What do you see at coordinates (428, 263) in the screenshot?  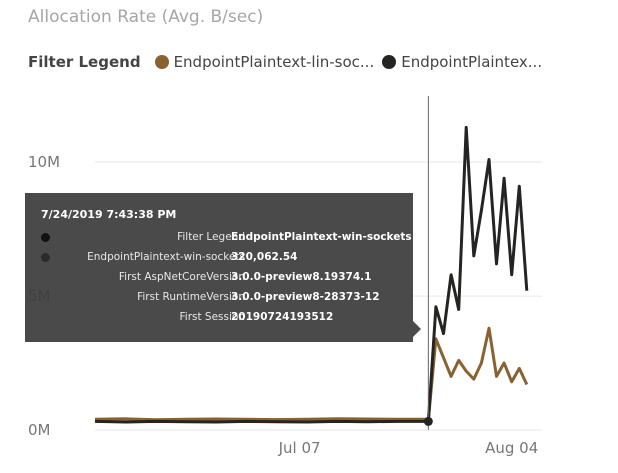 I see `hover-marker` at bounding box center [428, 263].